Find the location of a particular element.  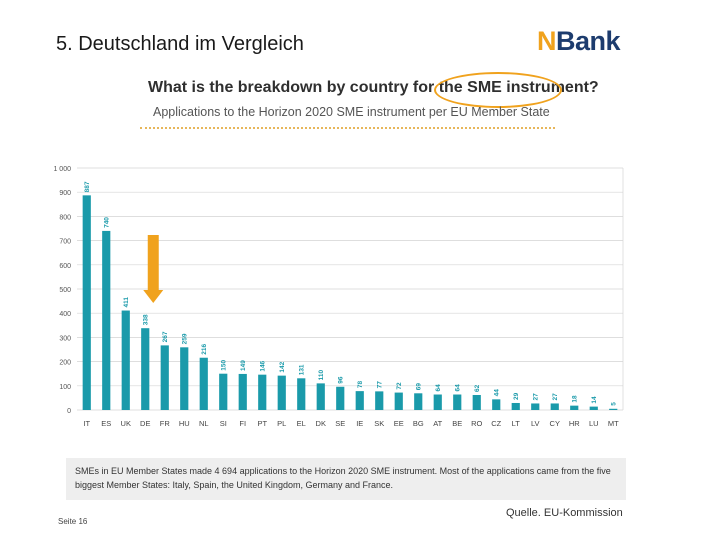

x-tick-label: DE is located at coordinates (145, 423).